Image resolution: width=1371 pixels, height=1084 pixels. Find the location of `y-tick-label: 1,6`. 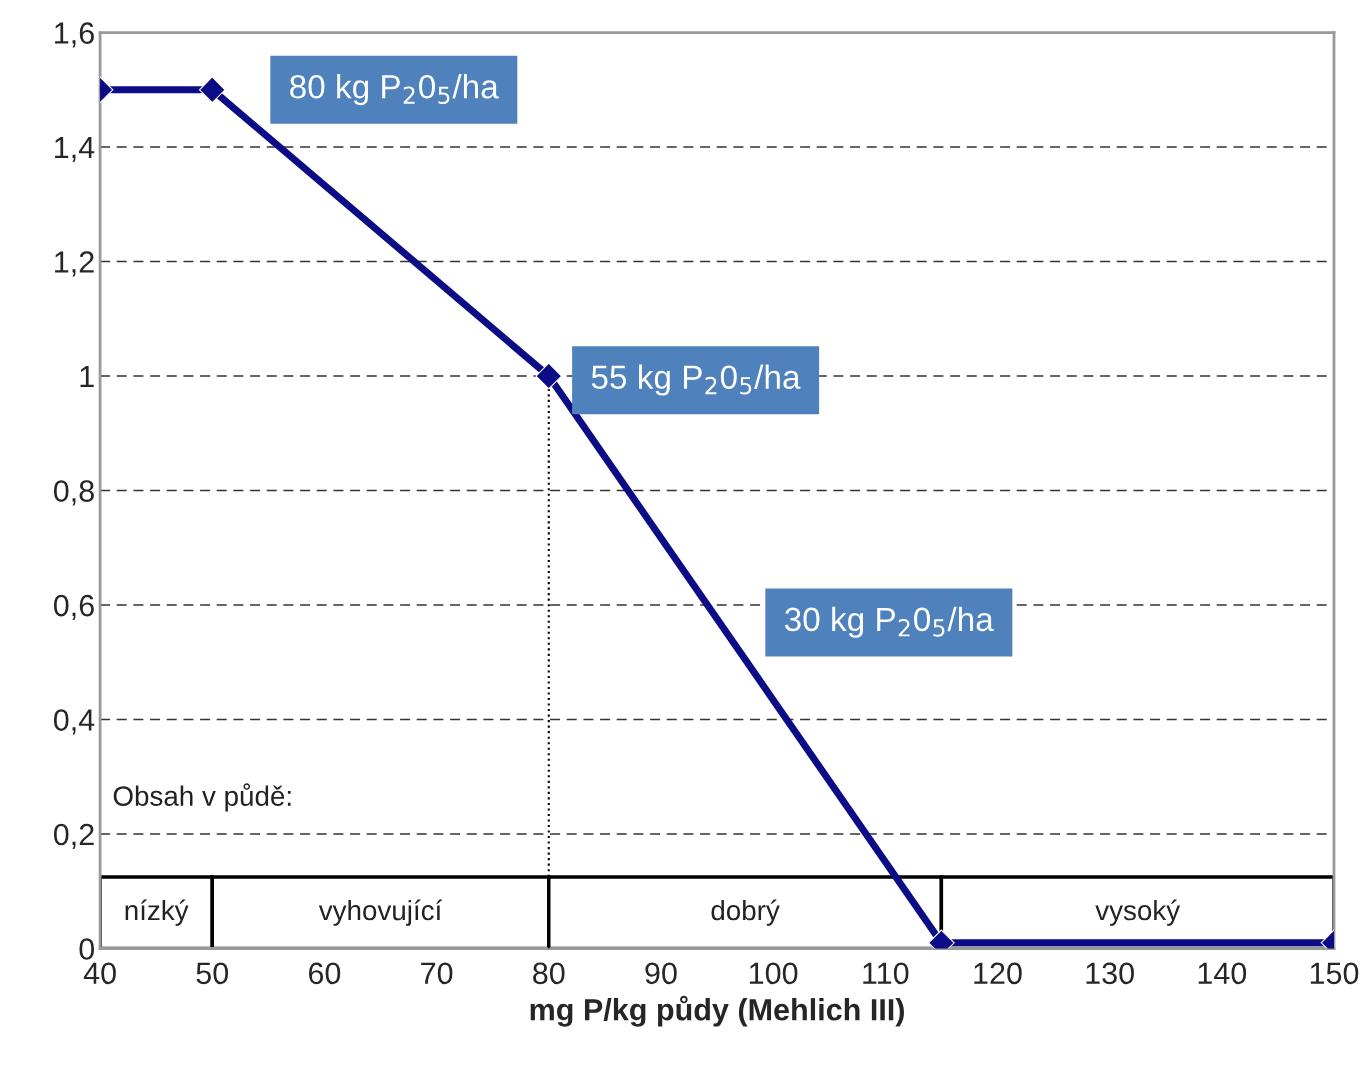

y-tick-label: 1,6 is located at coordinates (74, 35).